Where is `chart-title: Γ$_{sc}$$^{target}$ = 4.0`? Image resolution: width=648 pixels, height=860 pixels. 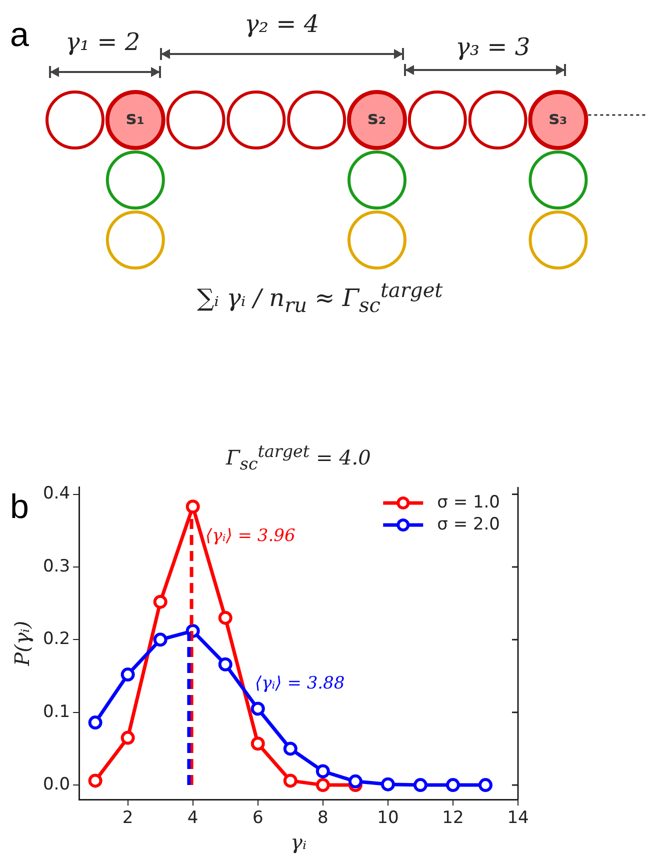
chart-title: Γ$_{sc}$$^{target}$ = 4.0 is located at coordinates (298, 458).